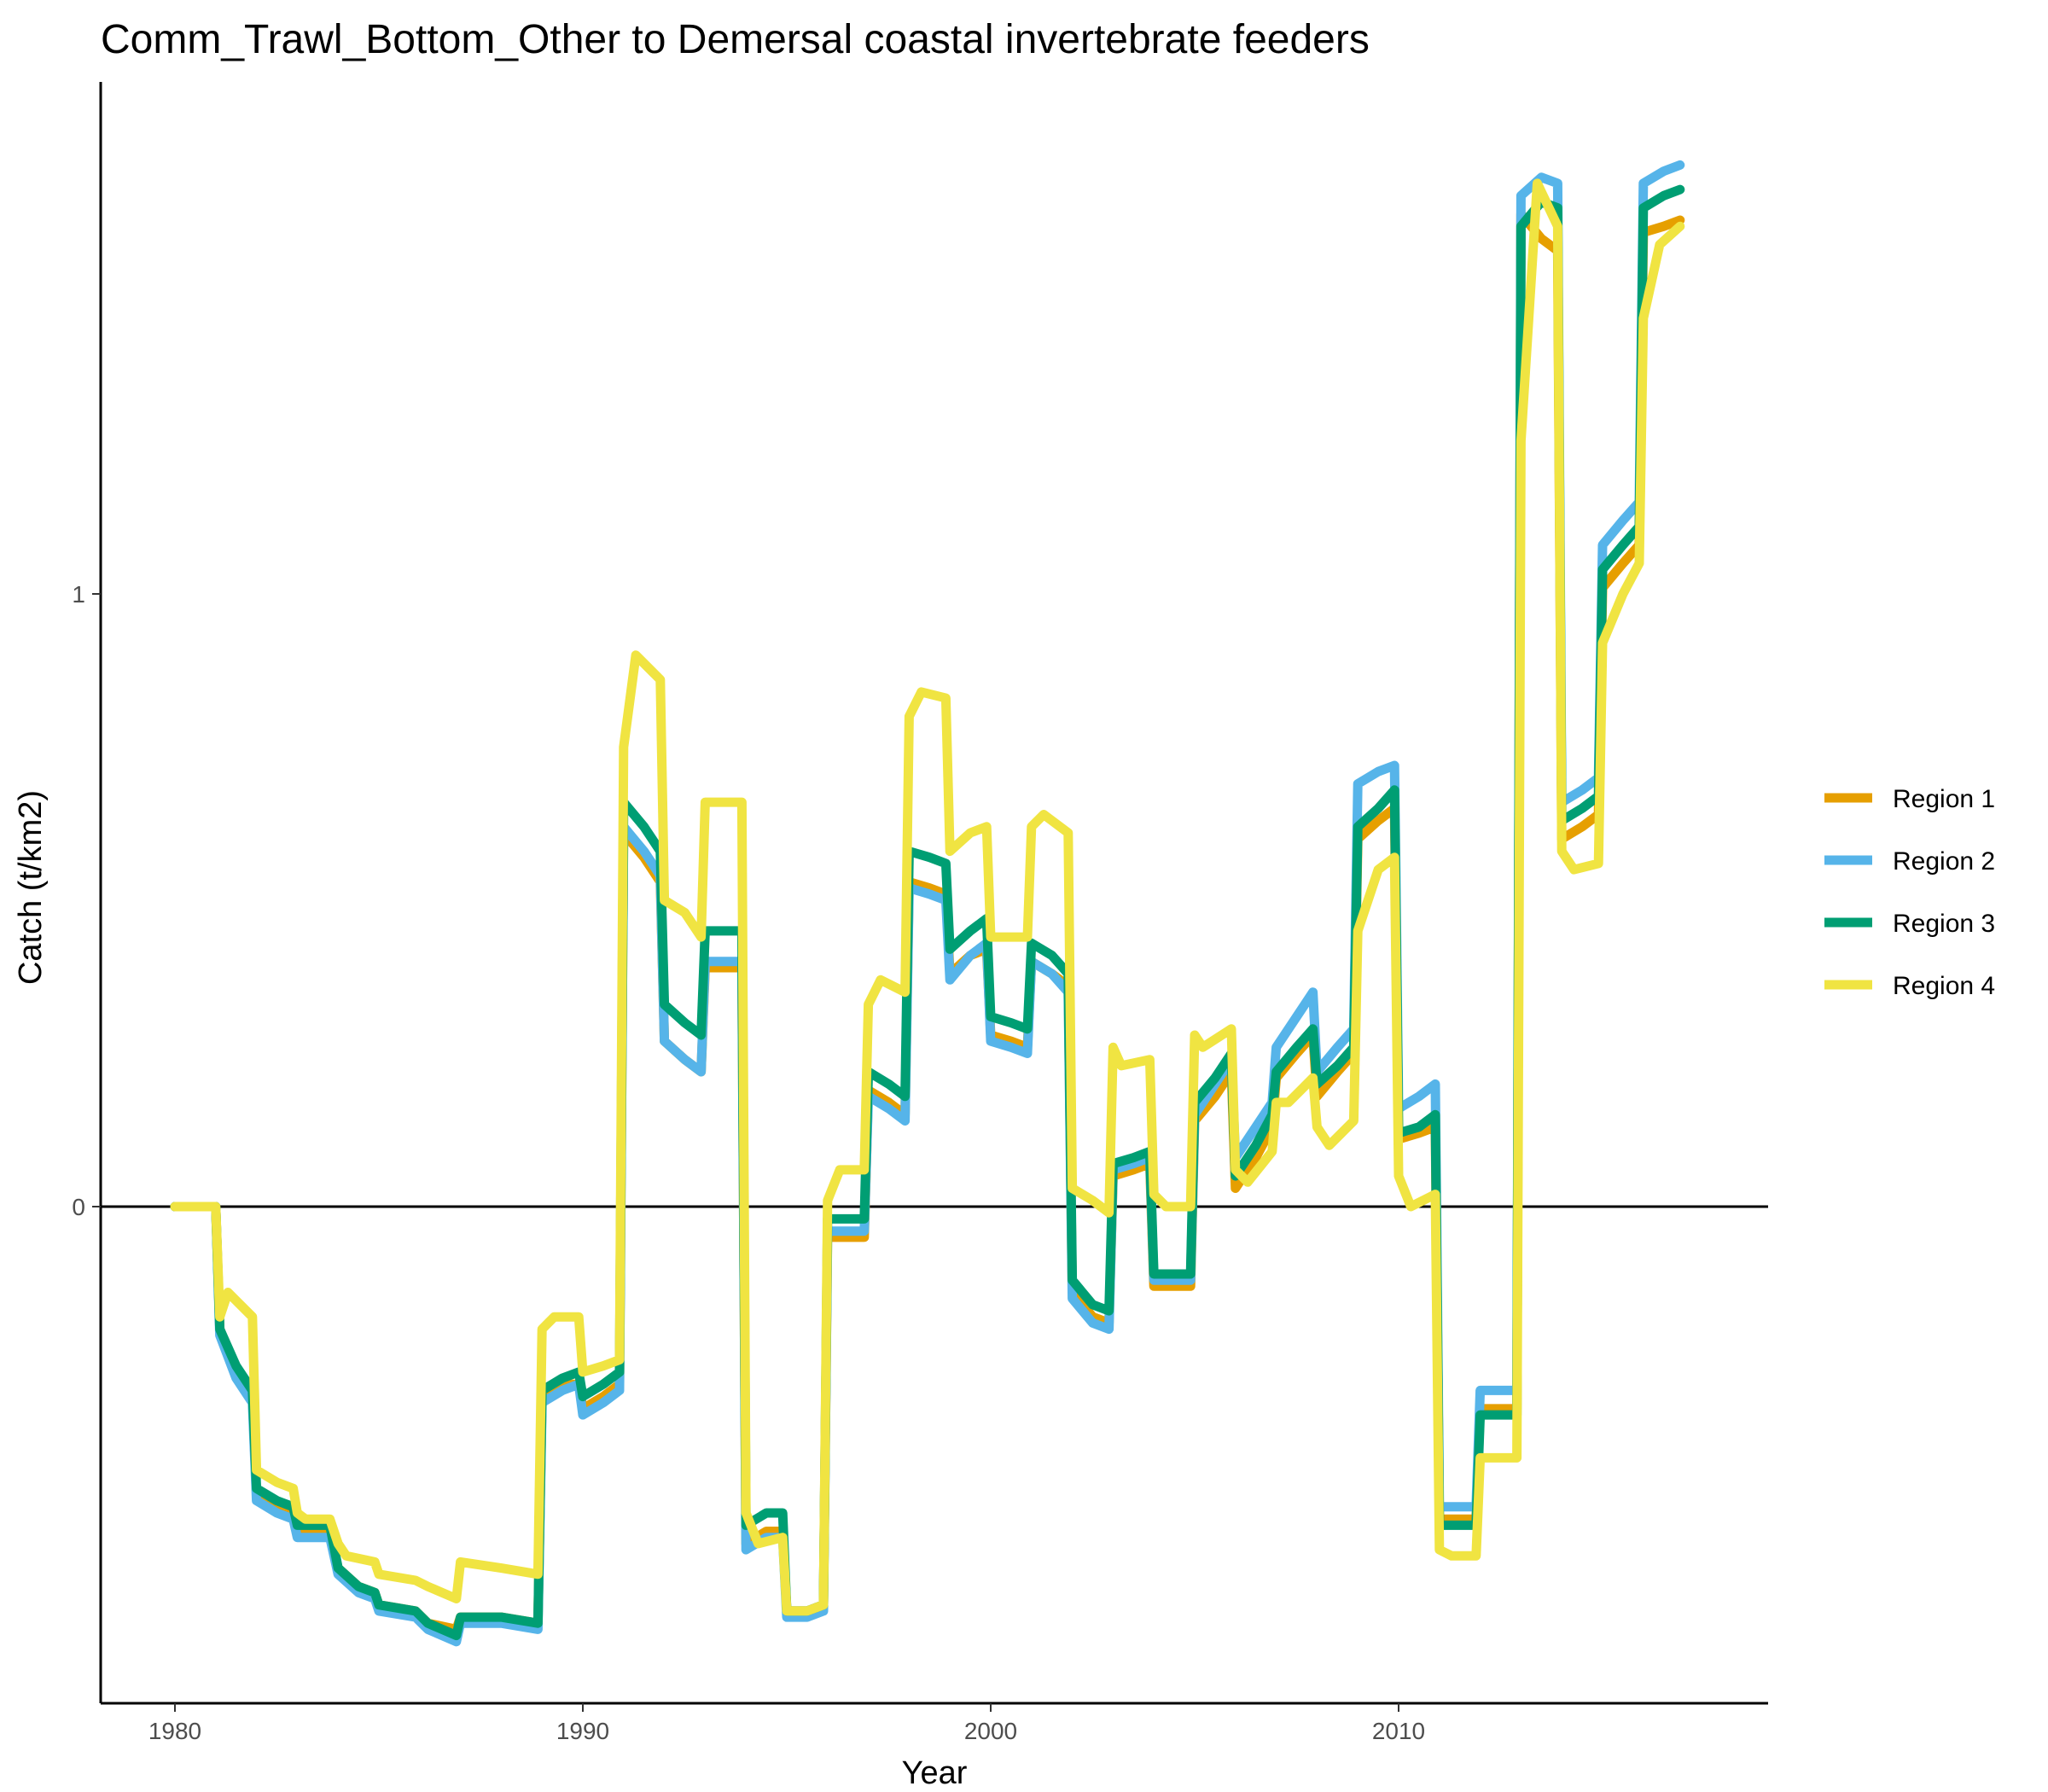 Image resolution: width=2048 pixels, height=1792 pixels. Describe the element at coordinates (1910, 893) in the screenshot. I see `legend: Region 1 Region 2 Region 3 Region 4` at that location.